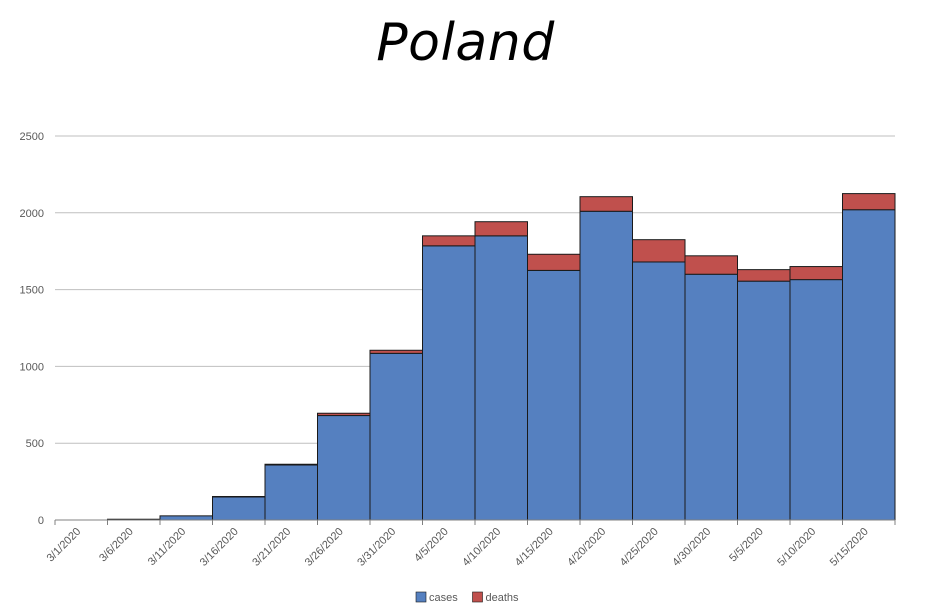 This screenshot has width=931, height=609. Describe the element at coordinates (639, 547) in the screenshot. I see `x-tick-label: 4/25/2020` at that location.